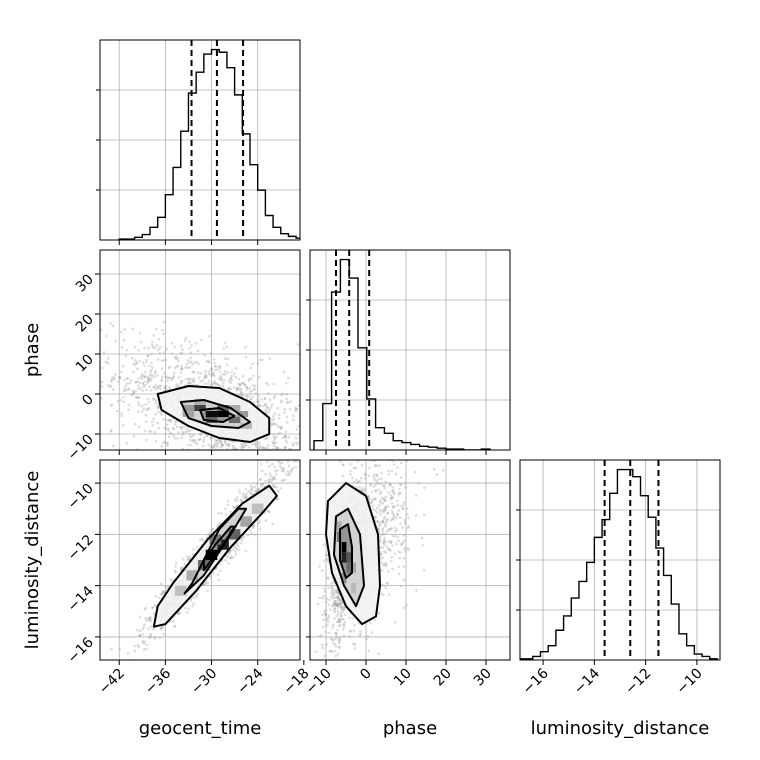 This screenshot has width=760, height=760. Describe the element at coordinates (483, 678) in the screenshot. I see `x-tick-label: 30` at that location.